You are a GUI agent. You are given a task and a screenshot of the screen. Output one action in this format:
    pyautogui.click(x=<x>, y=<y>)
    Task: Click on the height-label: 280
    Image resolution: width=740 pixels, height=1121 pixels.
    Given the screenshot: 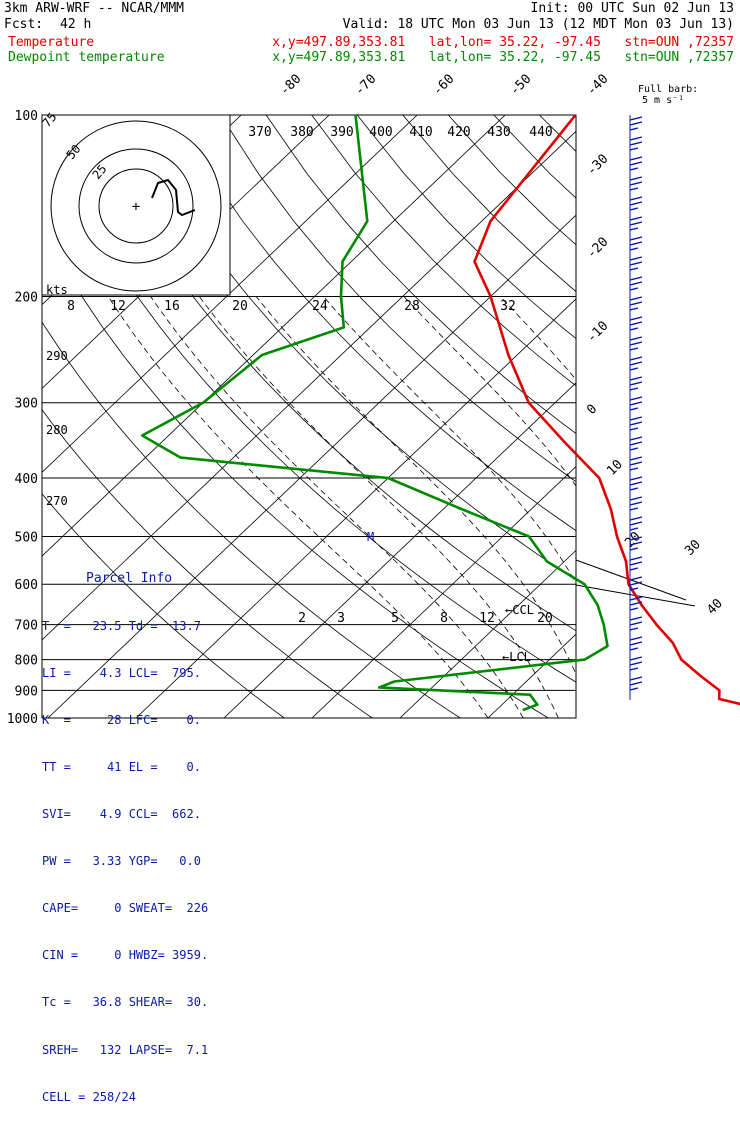 What is the action you would take?
    pyautogui.click(x=57, y=430)
    